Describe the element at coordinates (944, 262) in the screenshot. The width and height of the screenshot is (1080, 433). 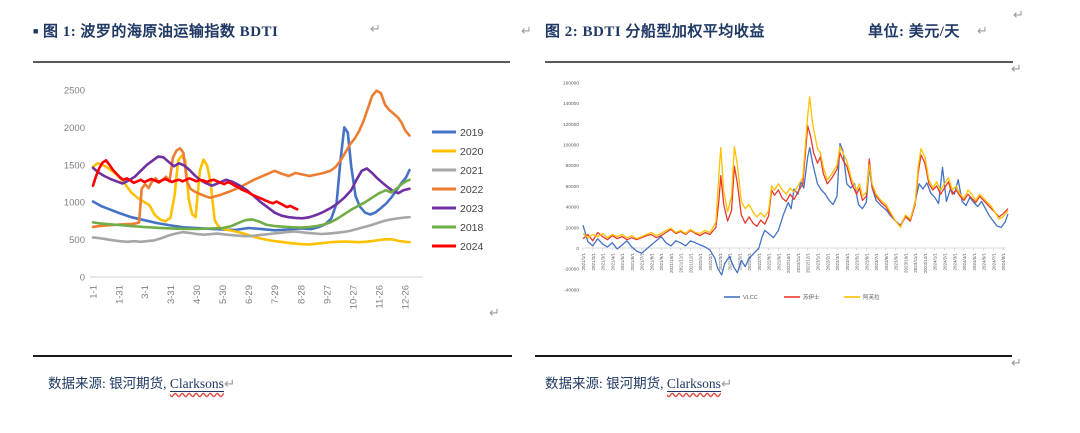
I see `svg-text: 2024/2/1` at that location.